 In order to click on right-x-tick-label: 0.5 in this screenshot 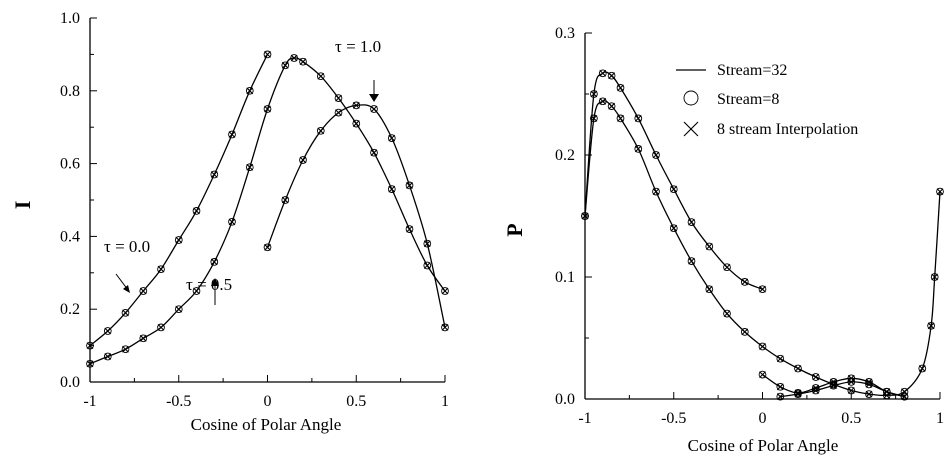, I will do `click(851, 418)`.